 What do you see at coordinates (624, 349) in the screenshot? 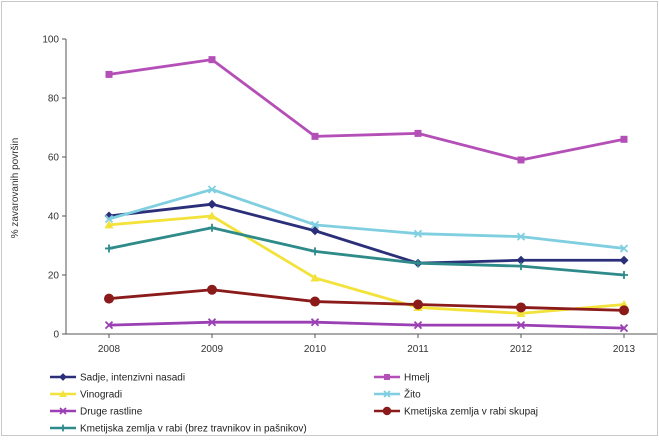
I see `x-tick-label: 2013` at bounding box center [624, 349].